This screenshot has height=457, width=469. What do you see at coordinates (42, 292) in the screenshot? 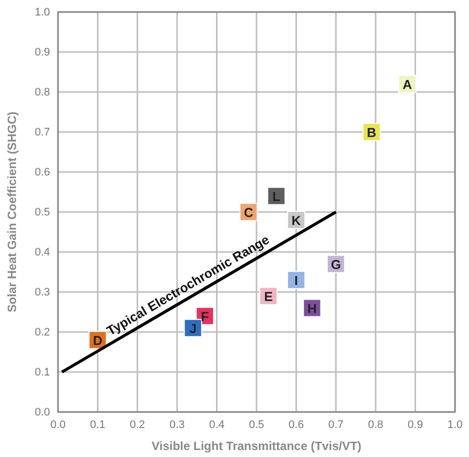
I see `y-tick-label: 0.3` at bounding box center [42, 292].